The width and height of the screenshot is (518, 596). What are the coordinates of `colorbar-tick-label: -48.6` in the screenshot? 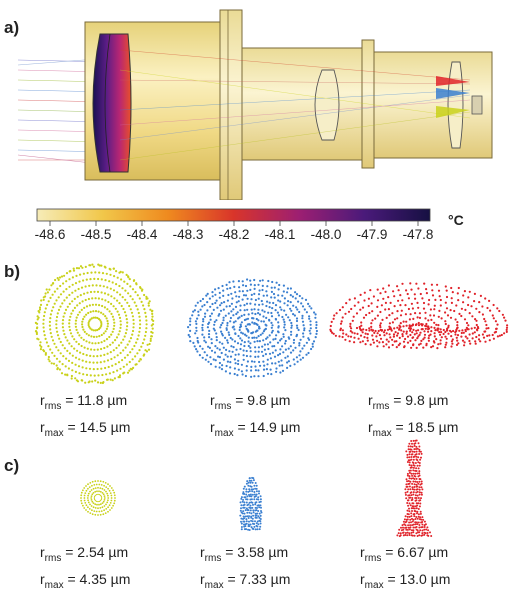 It's located at (50, 234).